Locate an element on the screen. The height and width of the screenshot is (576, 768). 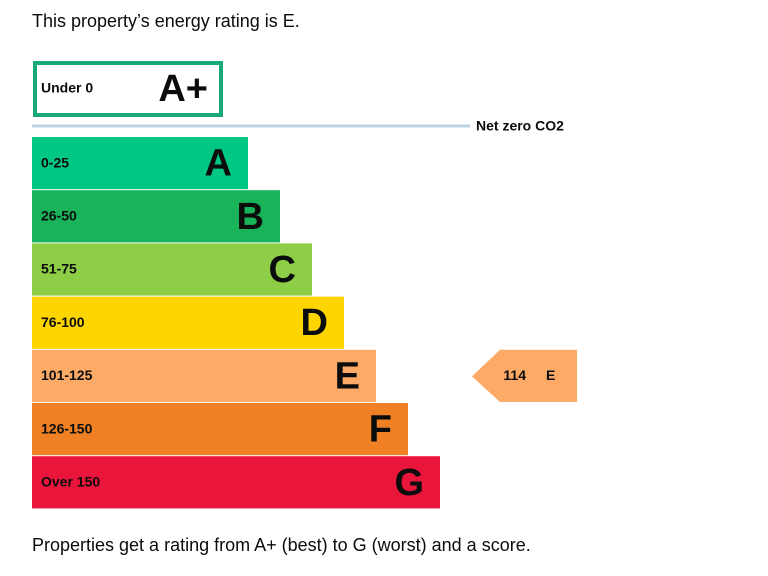
band-letter: A is located at coordinates (218, 164).